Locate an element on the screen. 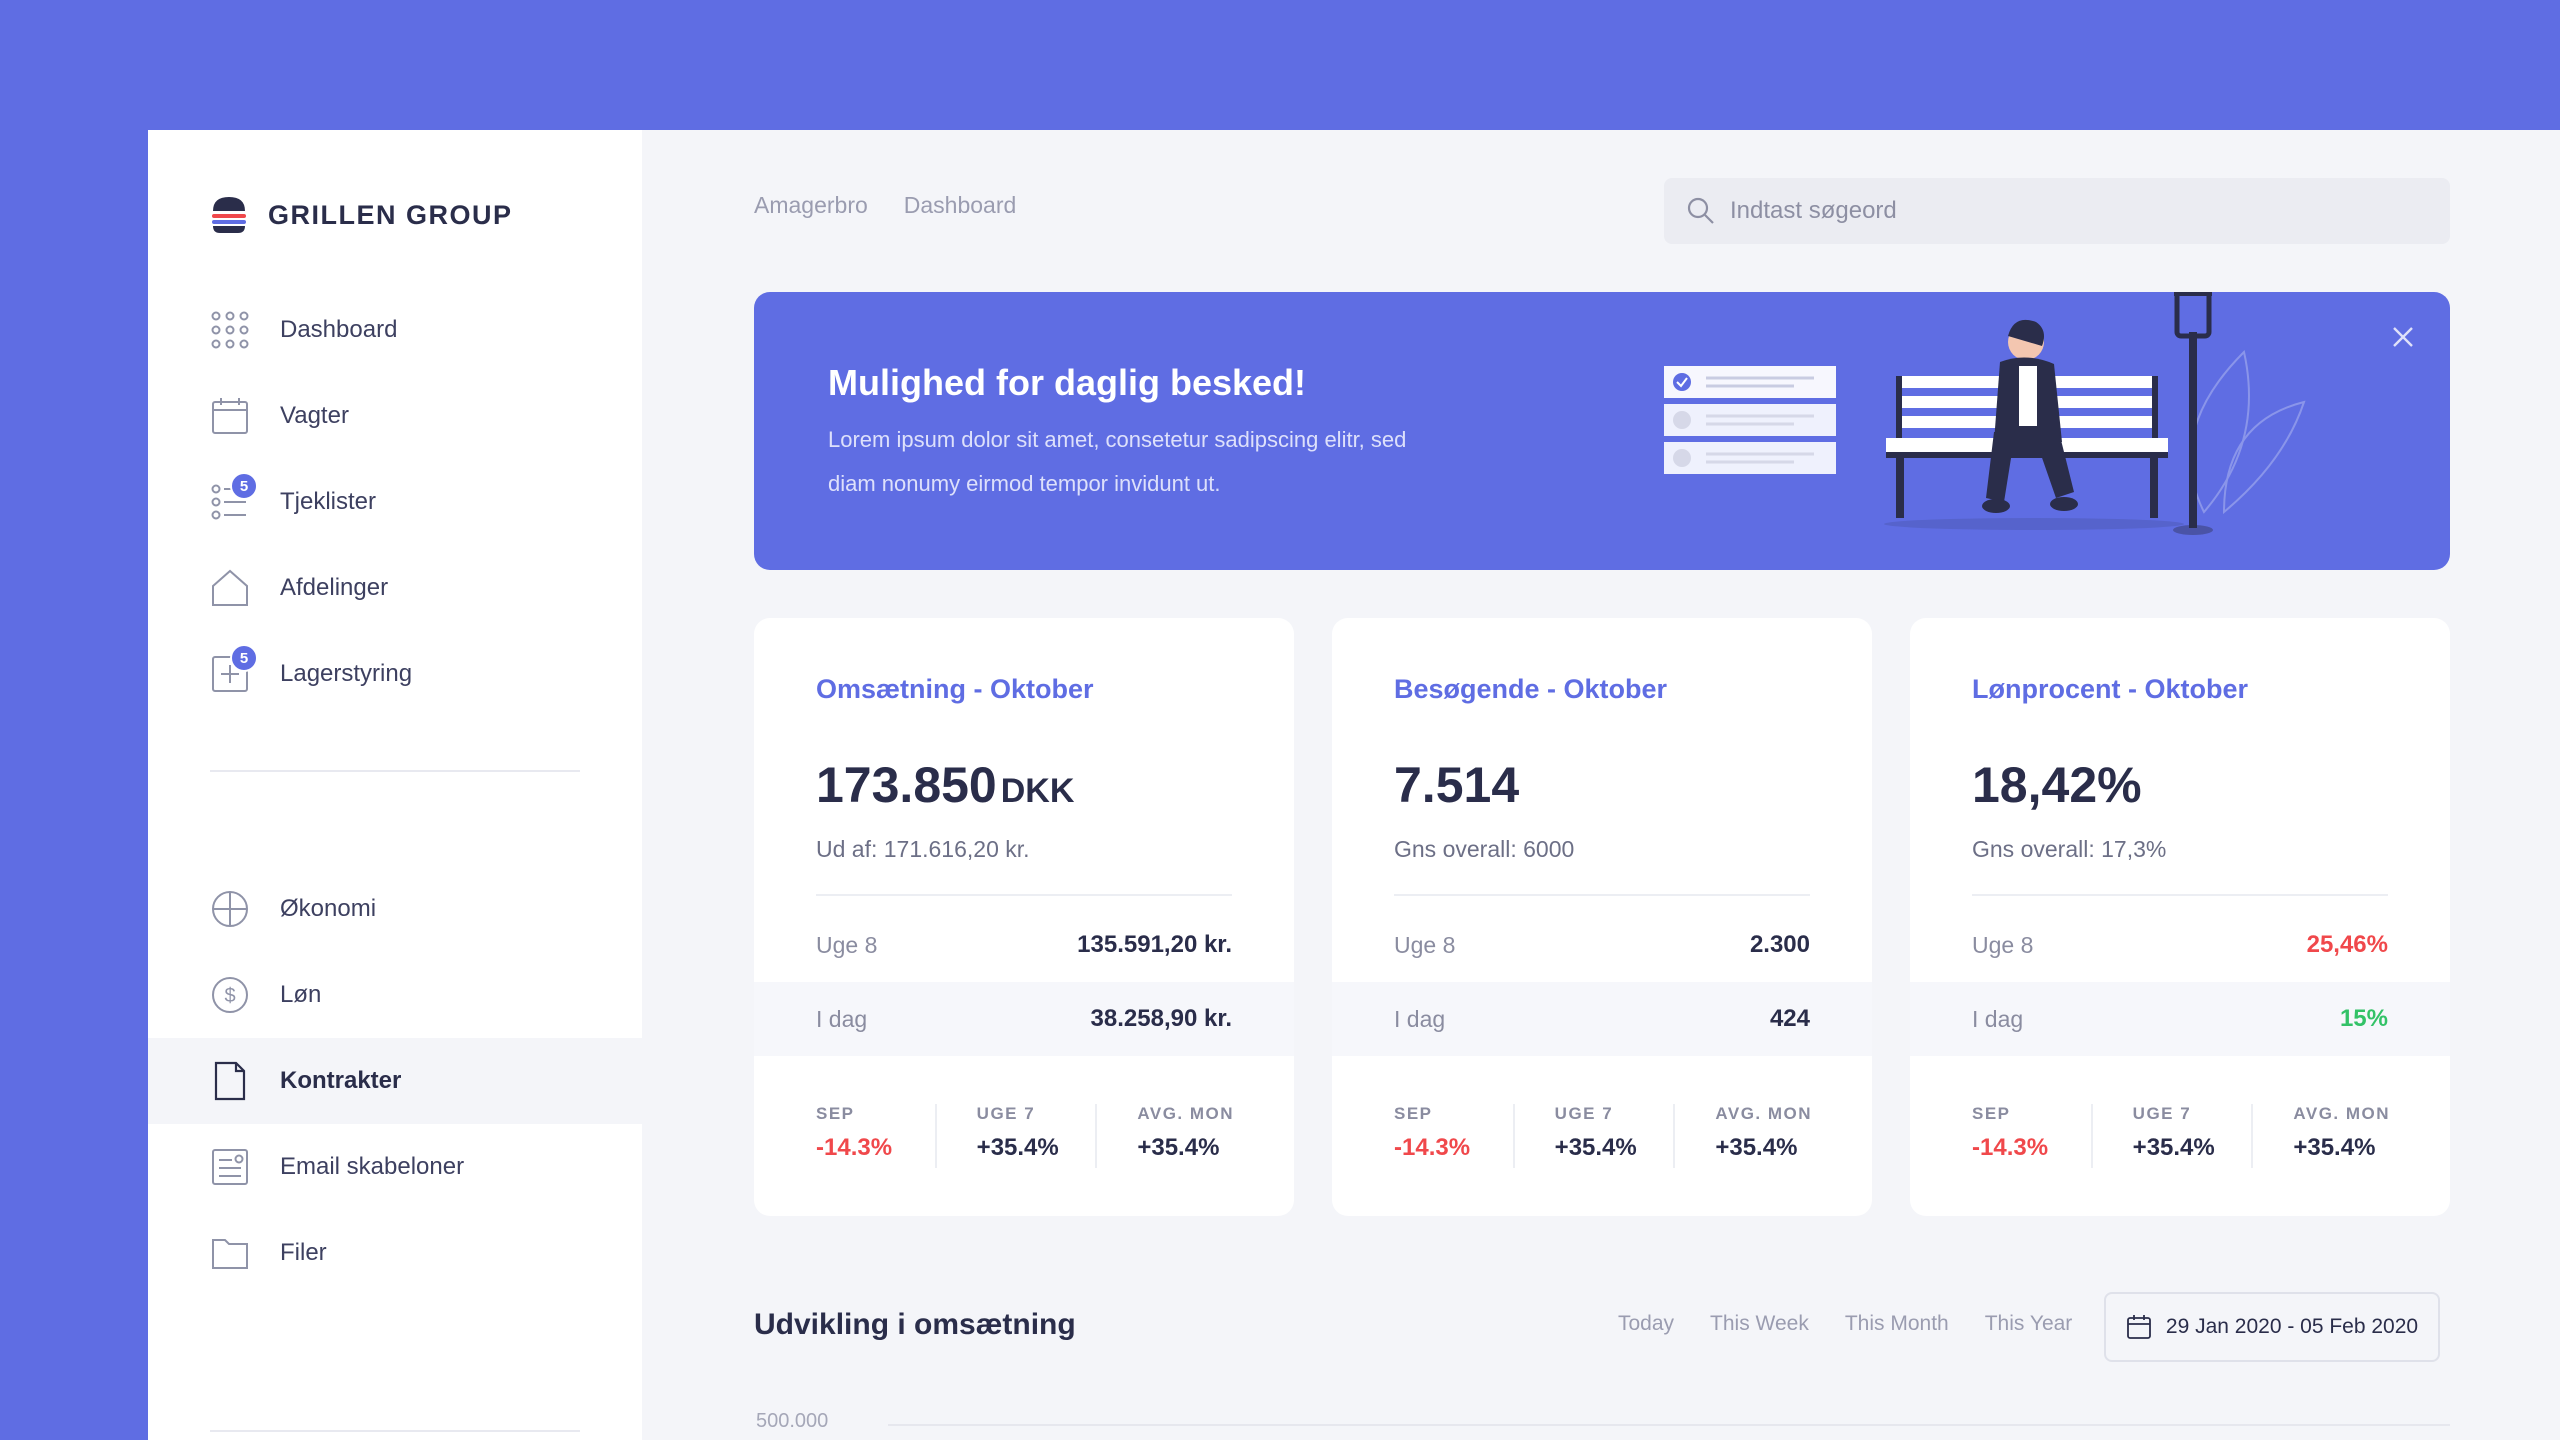 The width and height of the screenshot is (2560, 1440). sidebar-item-afdelinger: Afdelinger is located at coordinates (395, 588).